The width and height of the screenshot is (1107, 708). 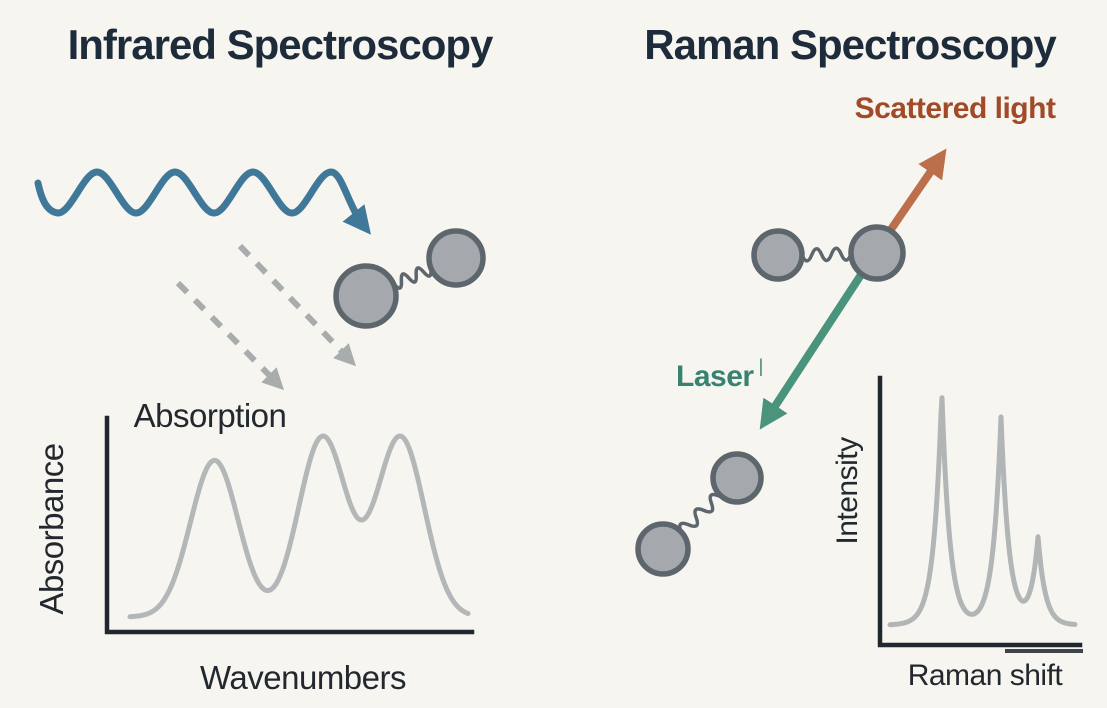 What do you see at coordinates (280, 44) in the screenshot?
I see `ir-title: Infrared Spectroscopy` at bounding box center [280, 44].